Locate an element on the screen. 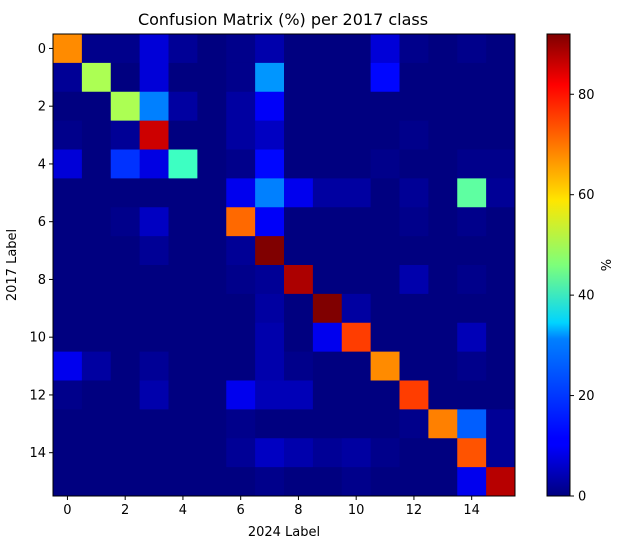  chart-title: Confusion Matrix (%) per 2017 class is located at coordinates (283, 19).